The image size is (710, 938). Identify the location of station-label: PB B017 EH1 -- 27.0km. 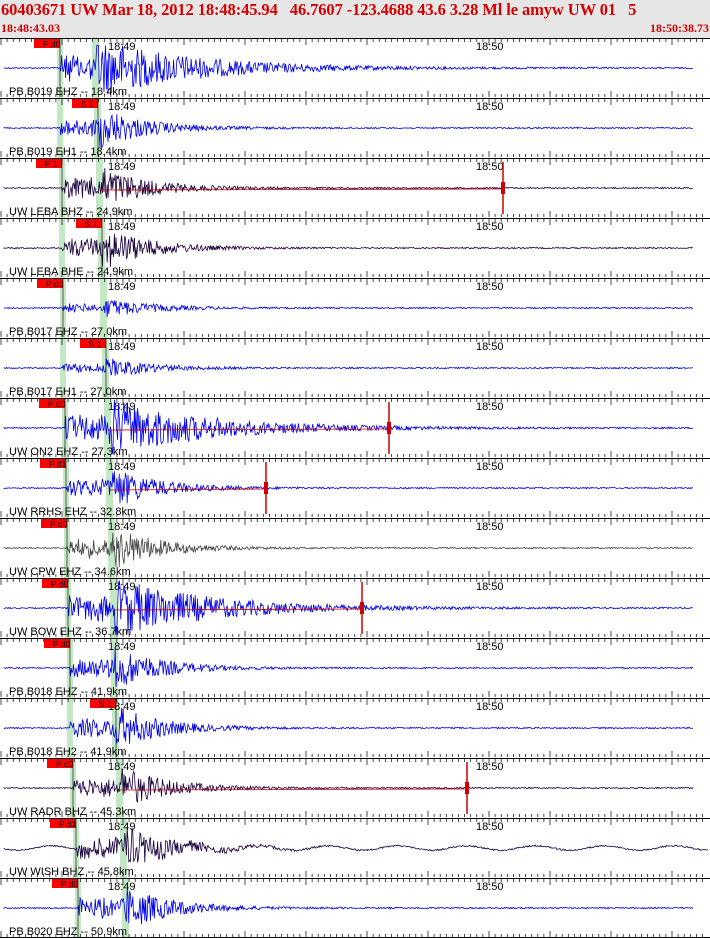
(67, 392).